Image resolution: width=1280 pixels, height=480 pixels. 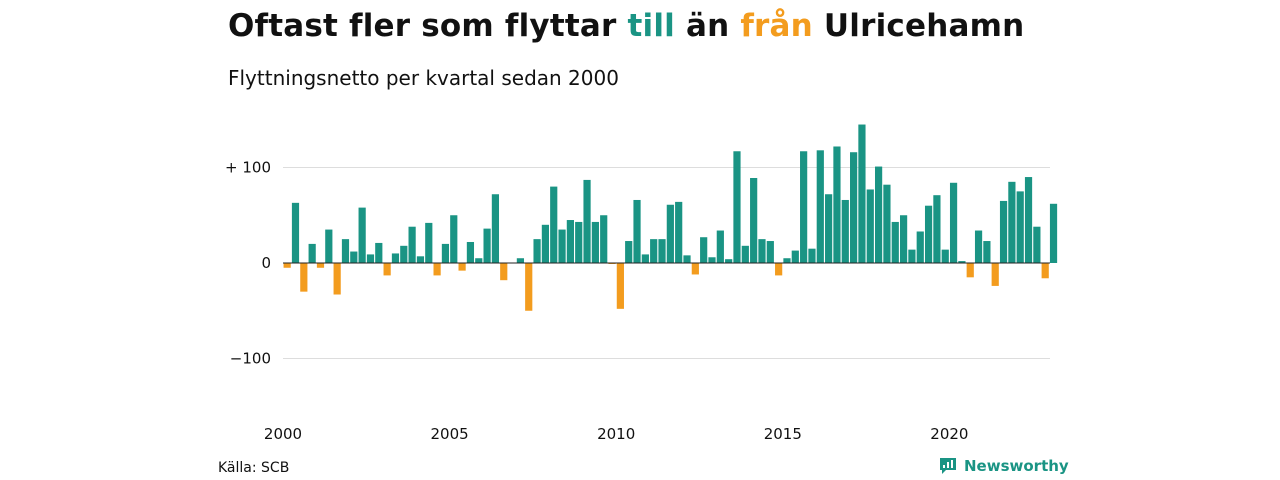 I want to click on bar-2005-k4, so click(x=479, y=260).